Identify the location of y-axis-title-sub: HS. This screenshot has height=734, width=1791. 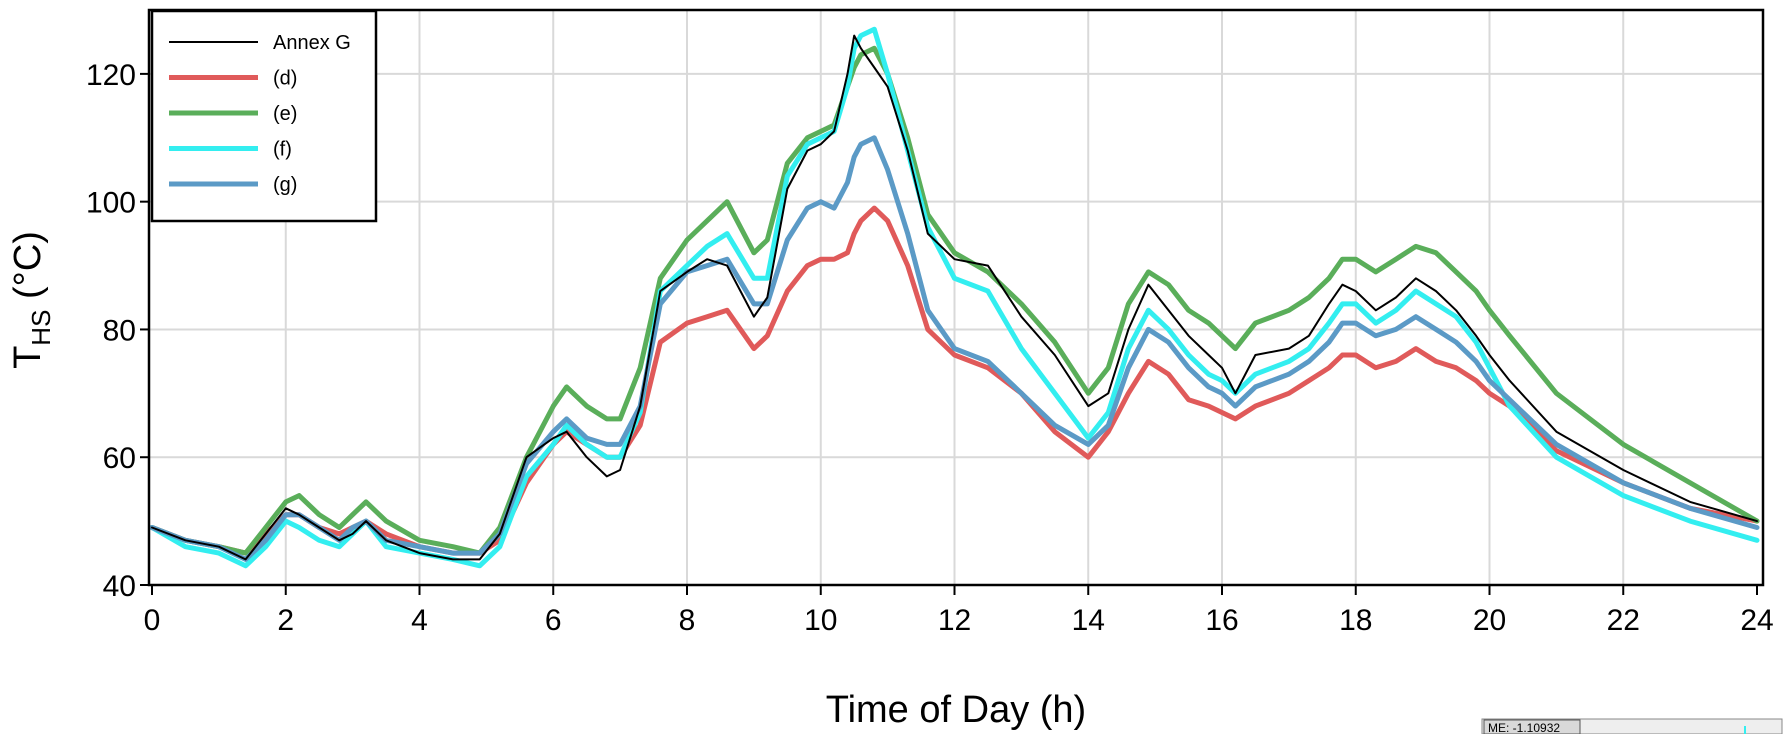
(41, 328).